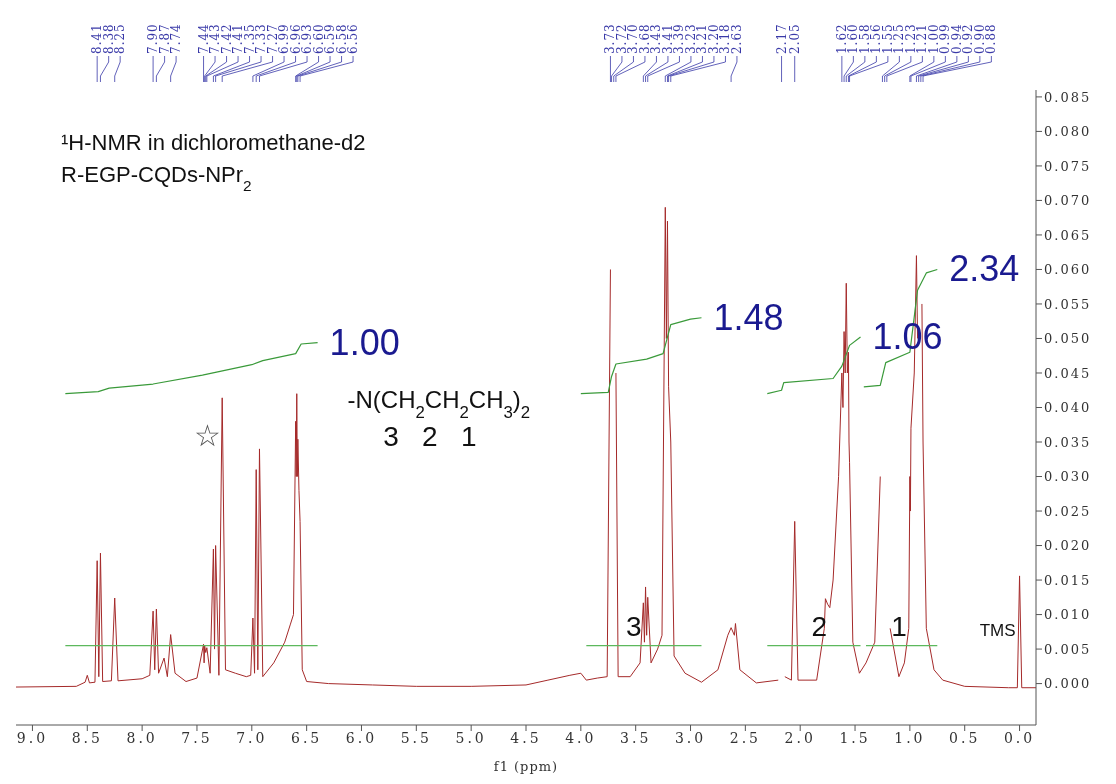 Image resolution: width=1116 pixels, height=784 pixels. Describe the element at coordinates (307, 737) in the screenshot. I see `x-tick-label: 6.5` at that location.